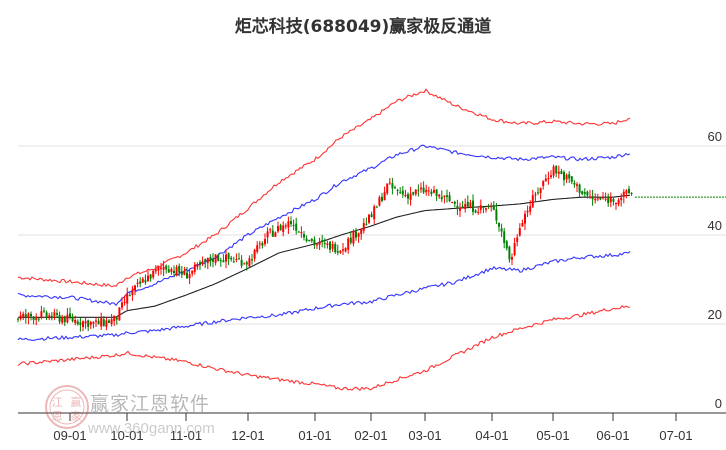 The width and height of the screenshot is (726, 450). I want to click on seal-icon: 江 赢 恩 家, so click(67, 407).